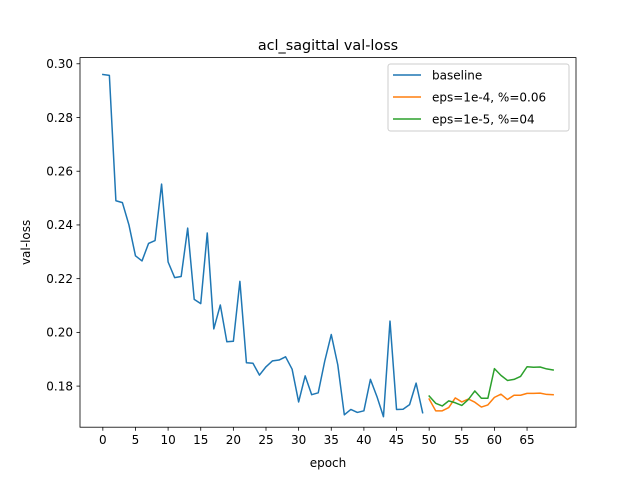 The width and height of the screenshot is (640, 480). I want to click on y-tick-label: 0.20, so click(59, 333).